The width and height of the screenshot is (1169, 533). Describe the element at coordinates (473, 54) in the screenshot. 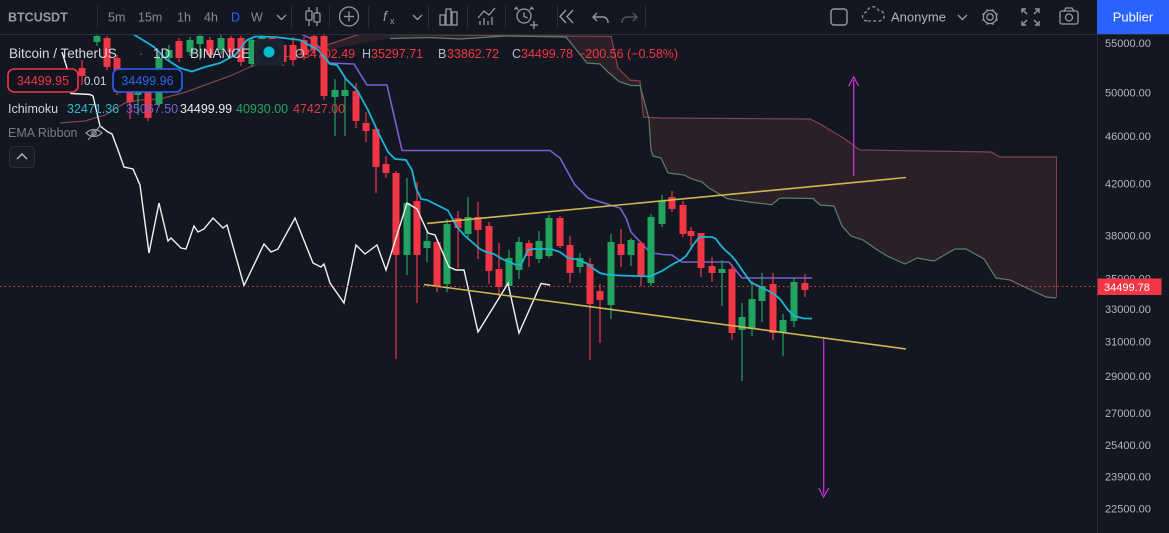

I see `svg-text: 33862.72` at that location.